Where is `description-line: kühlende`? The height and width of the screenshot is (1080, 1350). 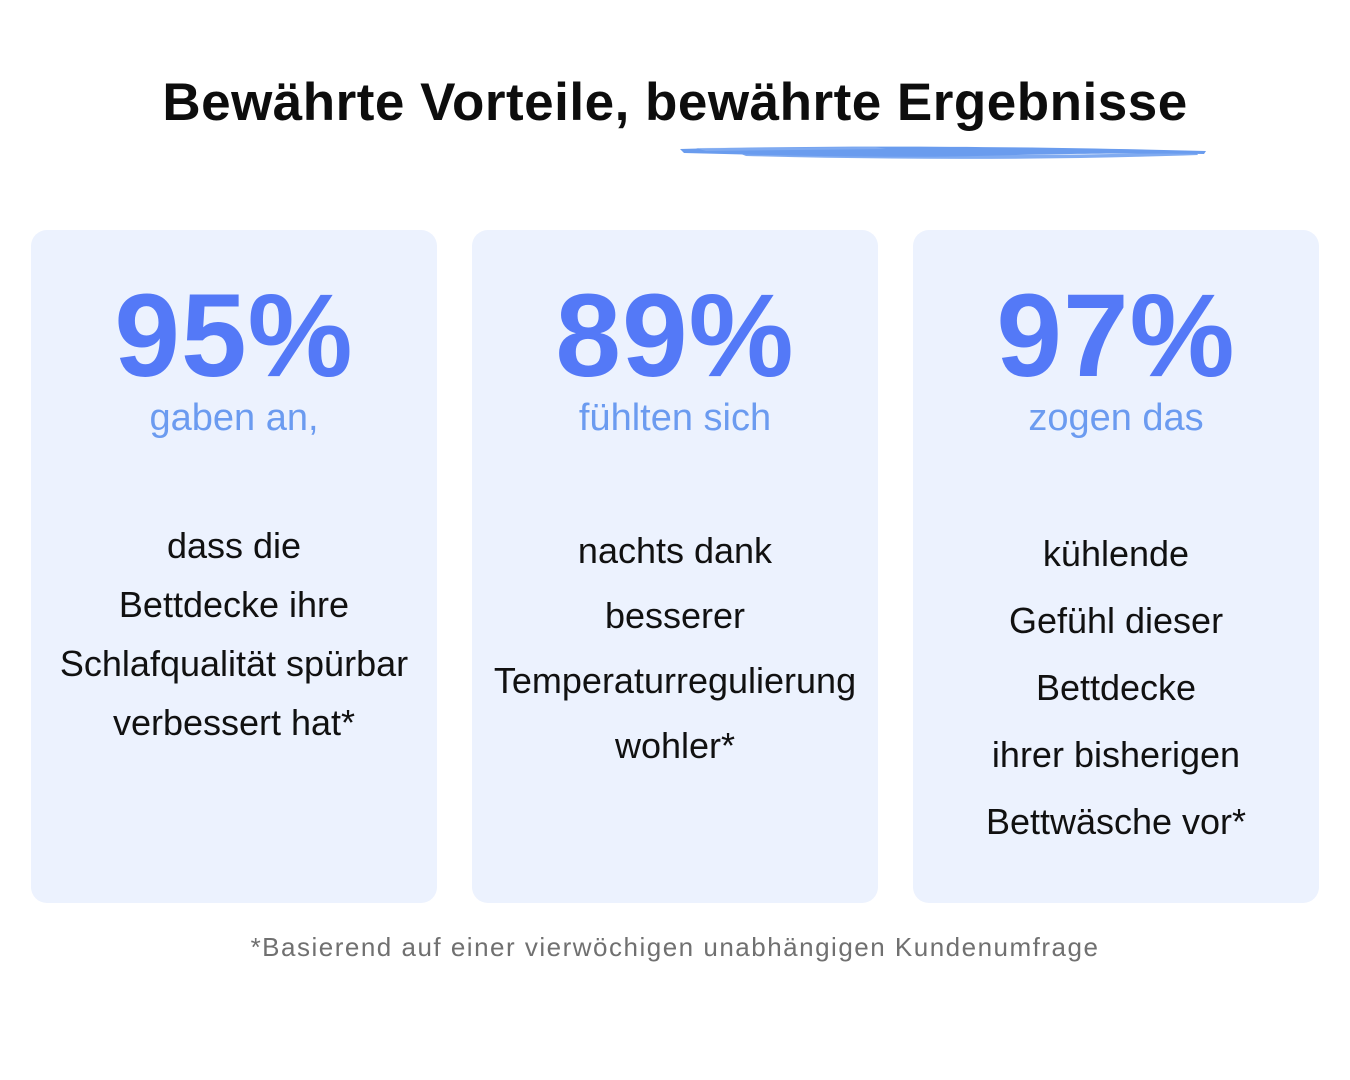 description-line: kühlende is located at coordinates (1116, 553).